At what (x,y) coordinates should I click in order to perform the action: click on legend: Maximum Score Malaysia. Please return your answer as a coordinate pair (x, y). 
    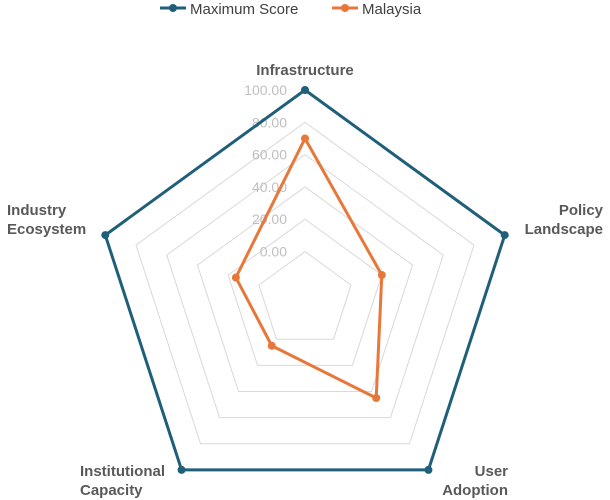
    Looking at the image, I should click on (291, 9).